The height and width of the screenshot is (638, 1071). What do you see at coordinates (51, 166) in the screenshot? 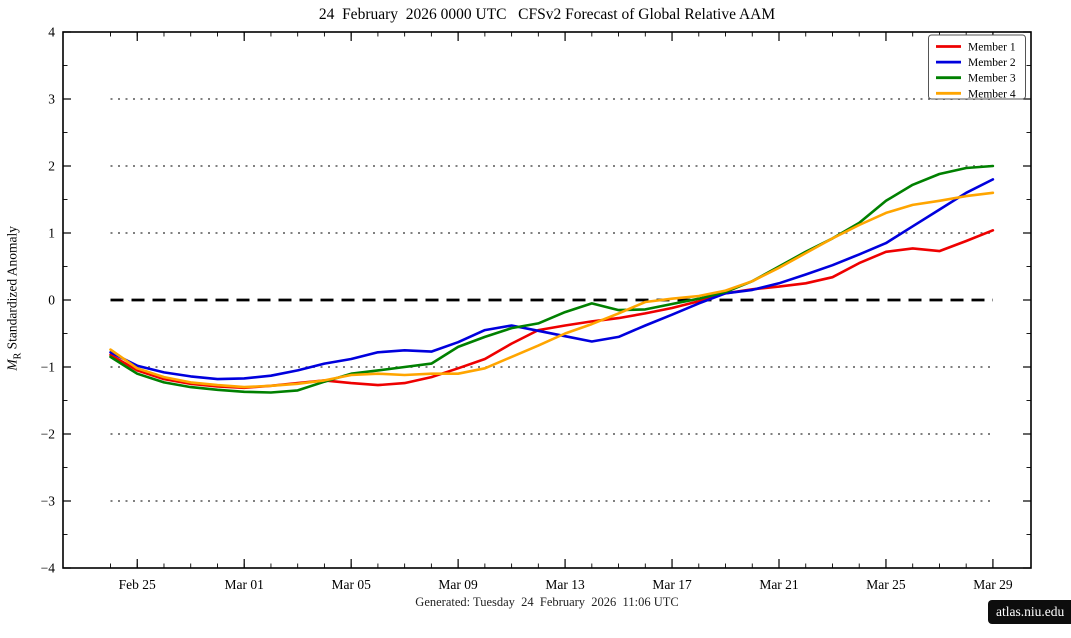
I see `y-tick-label: 2` at bounding box center [51, 166].